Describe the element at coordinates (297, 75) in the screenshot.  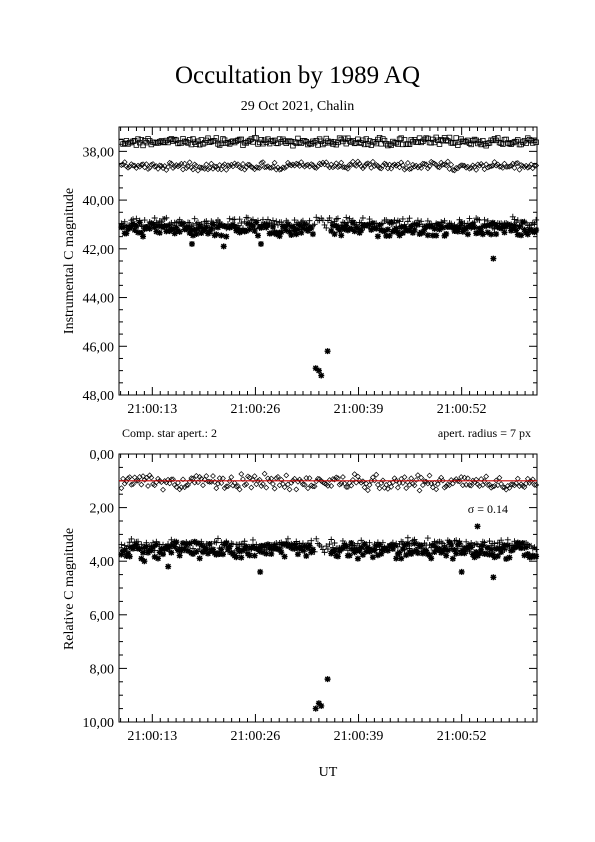
I see `chart-title: Occultation by 1989 AQ` at that location.